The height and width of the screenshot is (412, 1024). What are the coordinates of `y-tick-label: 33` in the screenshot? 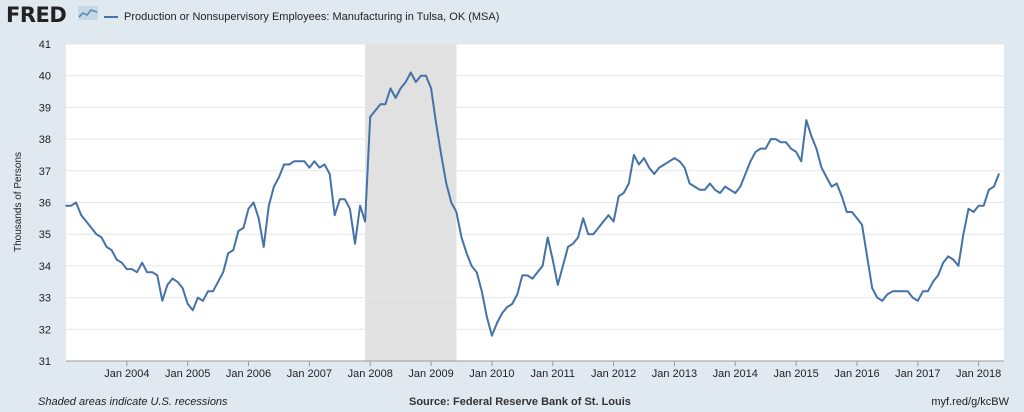 It's located at (45, 299).